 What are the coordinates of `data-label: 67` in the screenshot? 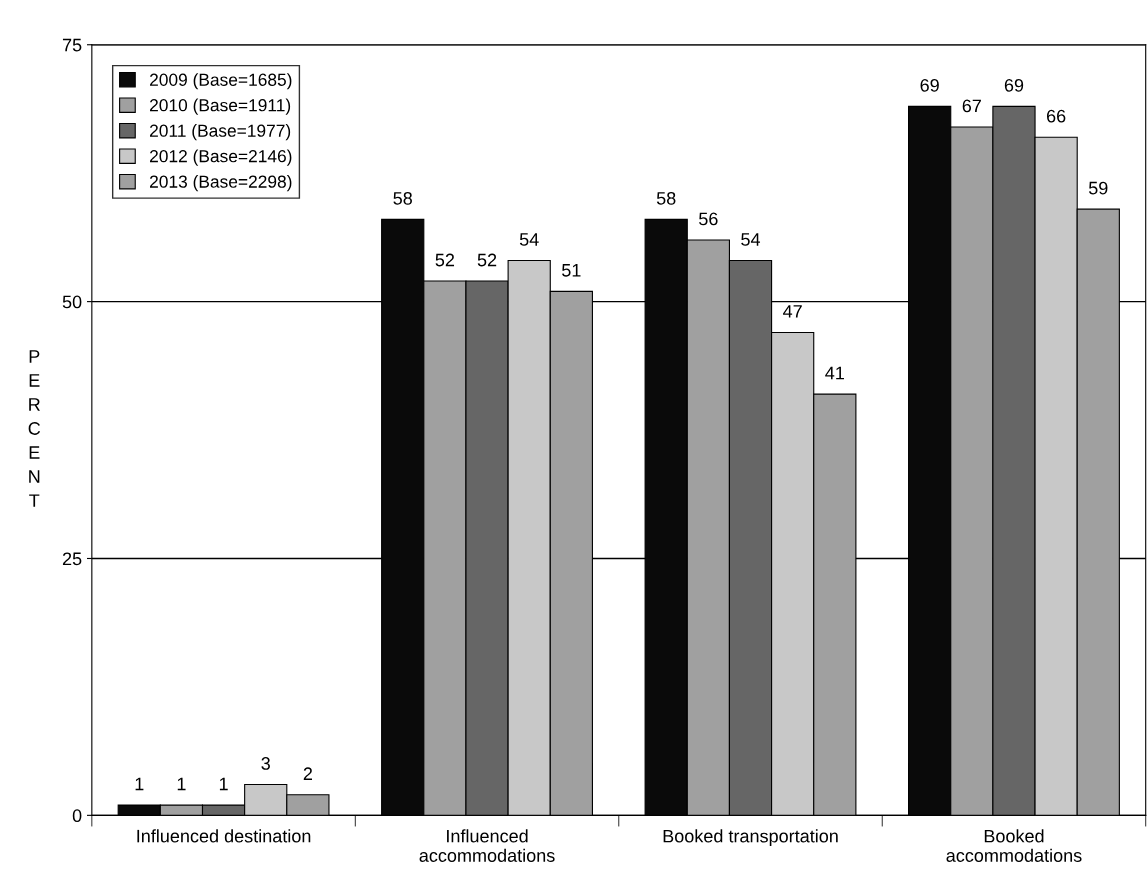 It's located at (971, 106).